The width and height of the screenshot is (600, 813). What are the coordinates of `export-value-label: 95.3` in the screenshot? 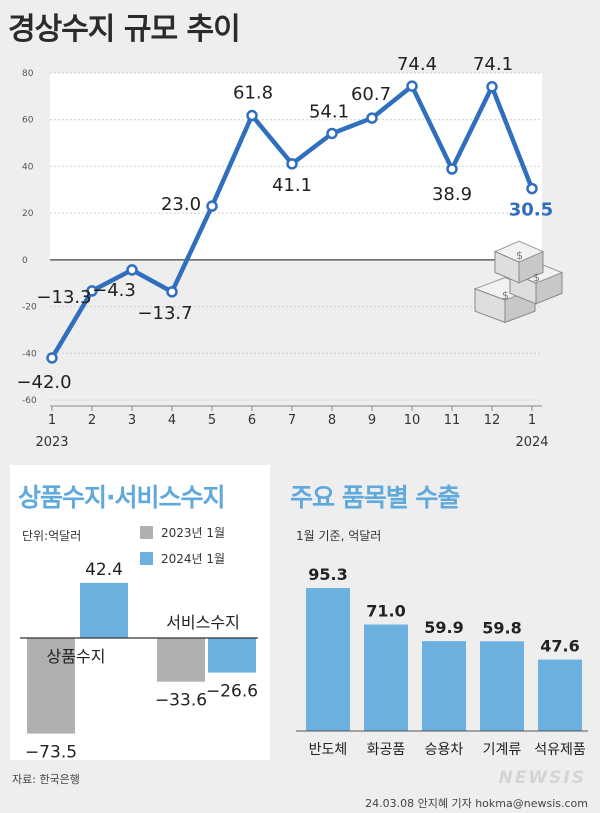 It's located at (327, 574).